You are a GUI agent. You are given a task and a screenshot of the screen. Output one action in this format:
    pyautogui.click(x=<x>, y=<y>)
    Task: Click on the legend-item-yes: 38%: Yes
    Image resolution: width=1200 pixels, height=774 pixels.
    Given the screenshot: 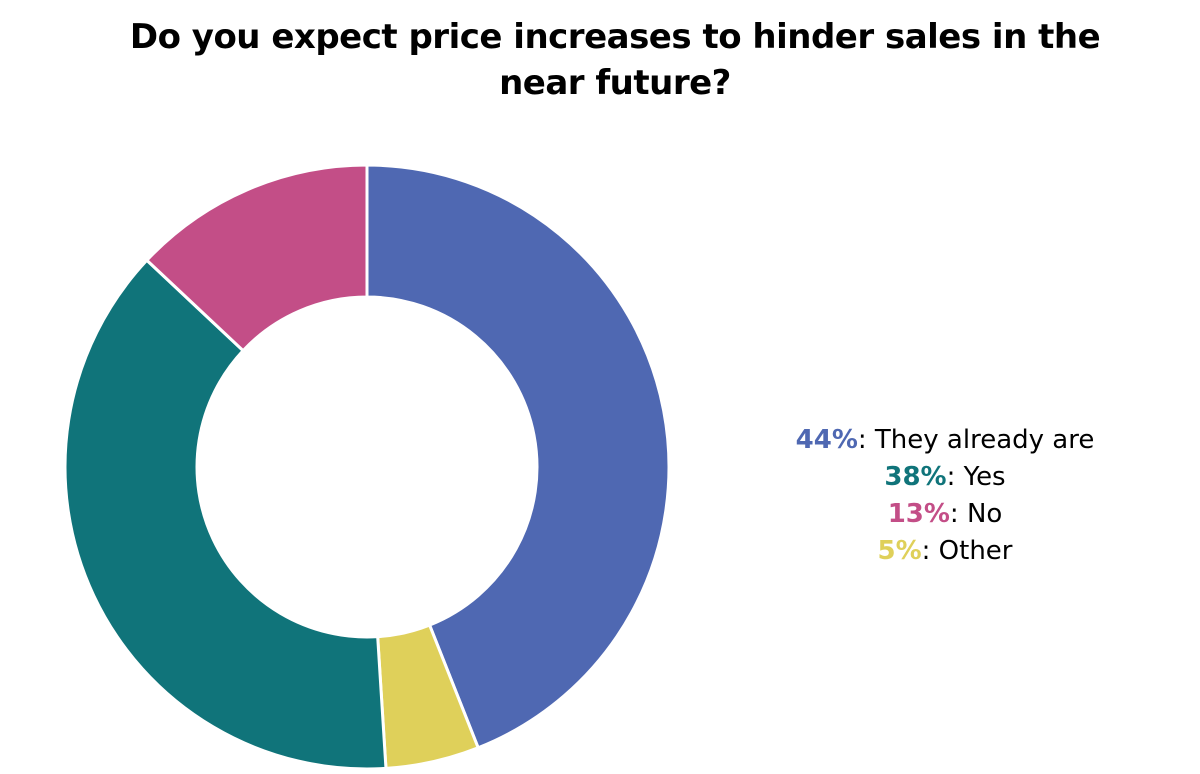 What is the action you would take?
    pyautogui.click(x=945, y=477)
    